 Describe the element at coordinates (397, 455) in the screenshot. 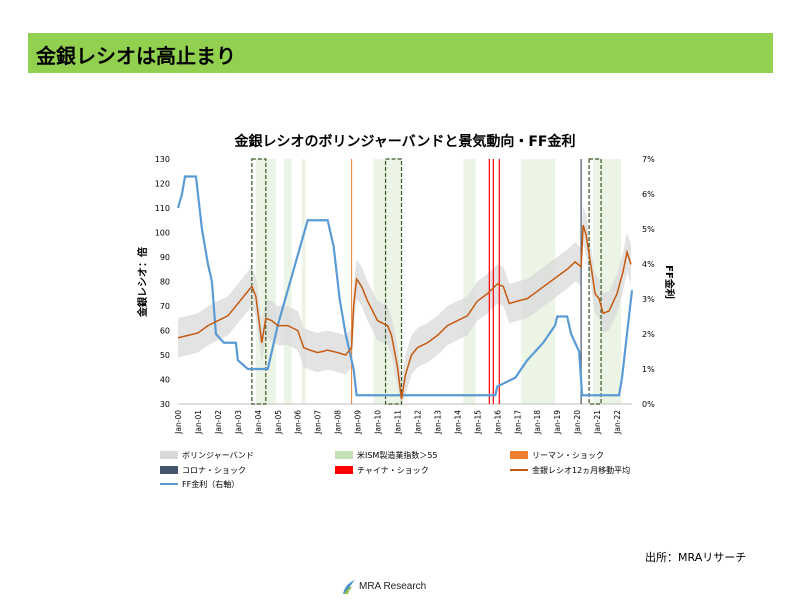

I see `legend-label-ism: 米ISM製造業指数＞55` at that location.